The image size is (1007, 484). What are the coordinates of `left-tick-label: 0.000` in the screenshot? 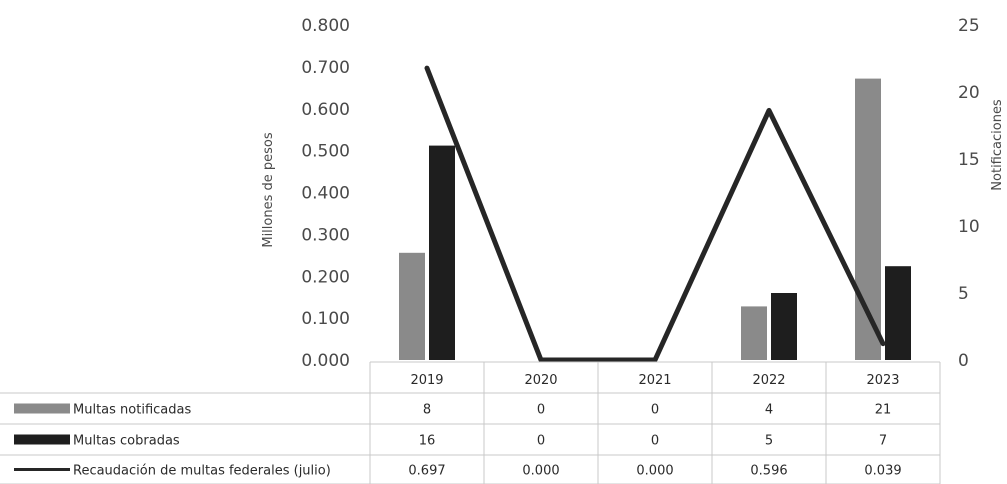 It's located at (325, 361).